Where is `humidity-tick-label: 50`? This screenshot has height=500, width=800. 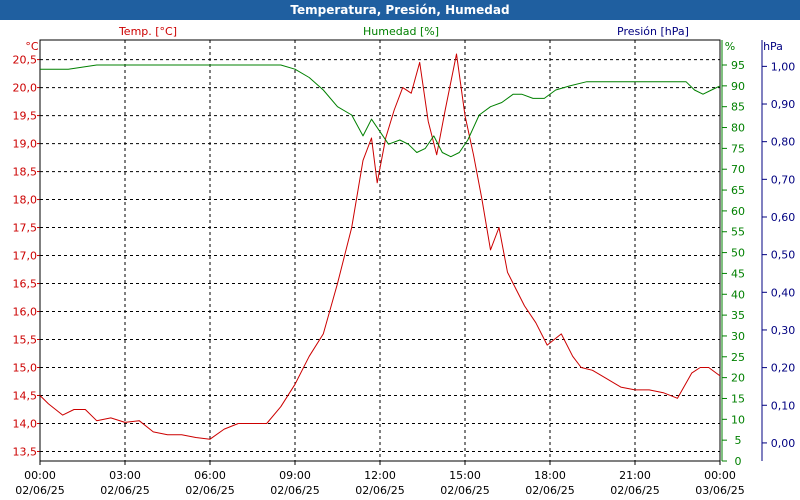 humidity-tick-label: 50 is located at coordinates (738, 253).